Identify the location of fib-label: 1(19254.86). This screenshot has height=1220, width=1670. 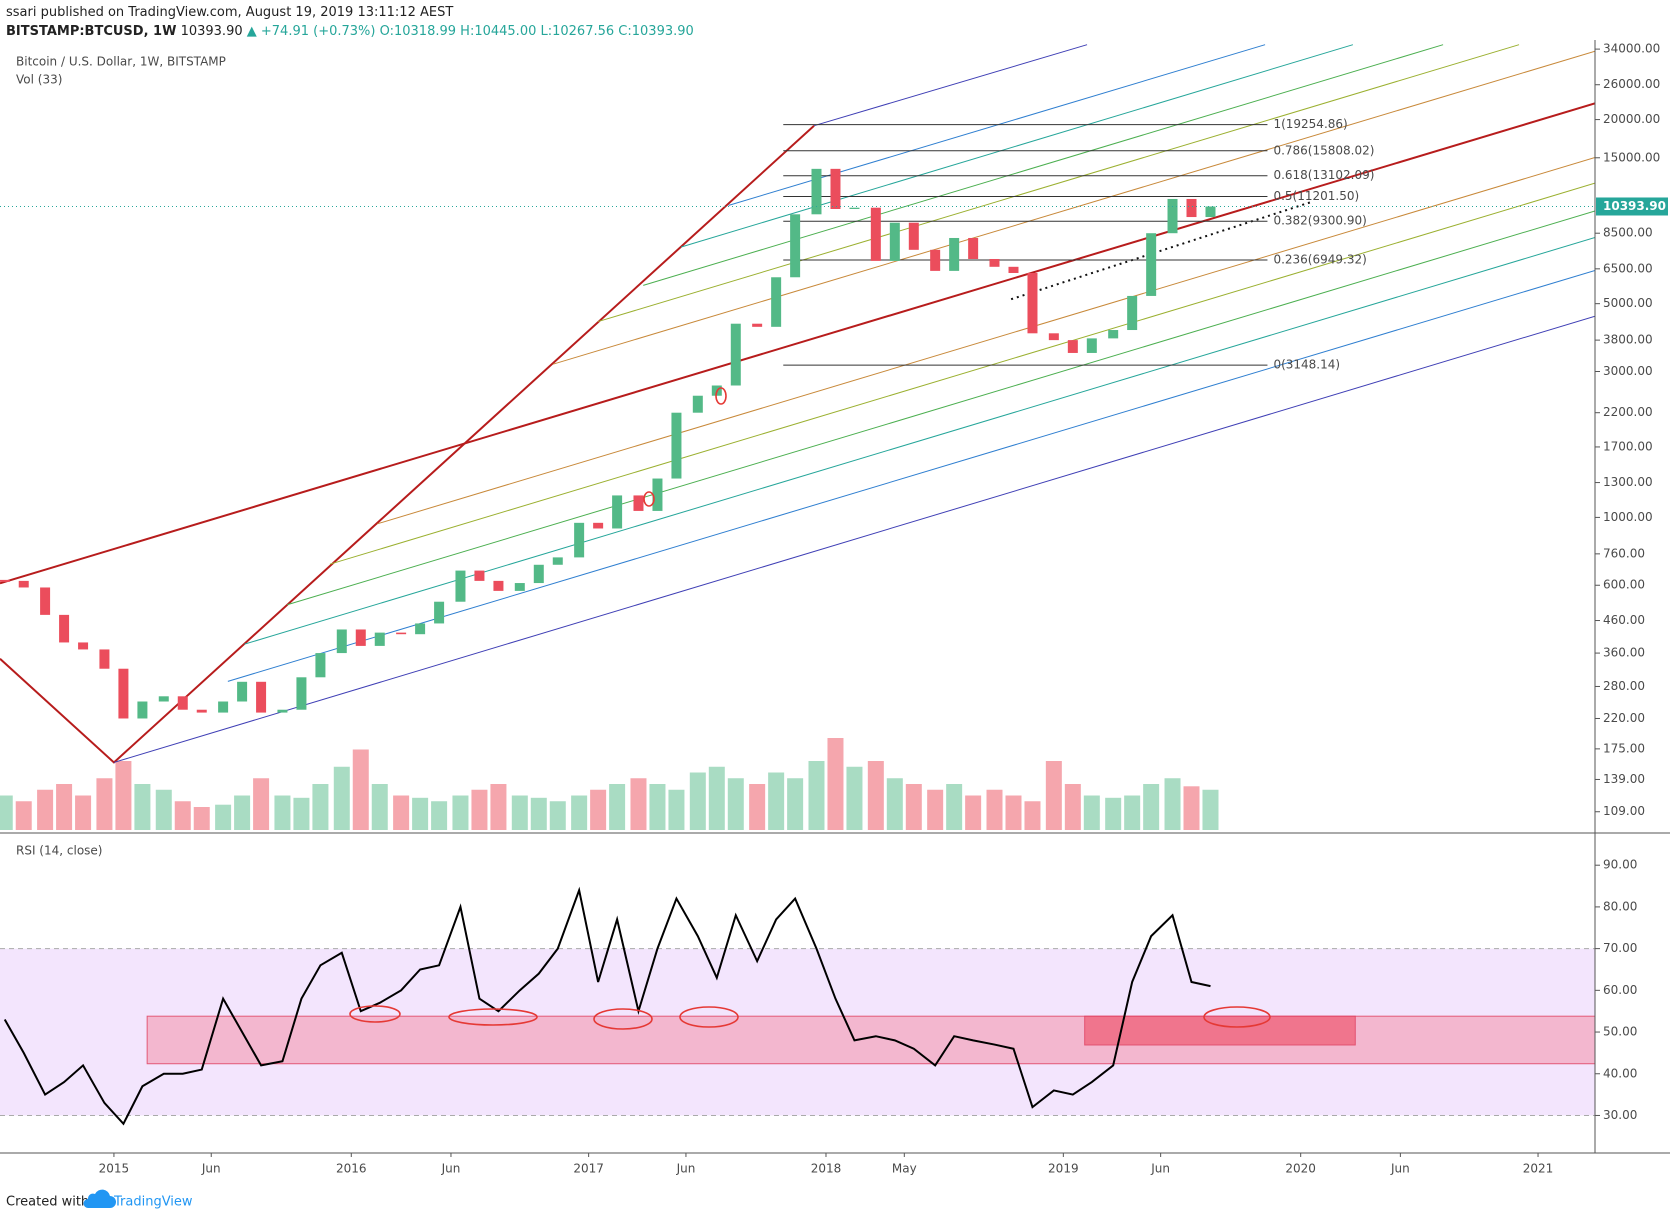
(1310, 124).